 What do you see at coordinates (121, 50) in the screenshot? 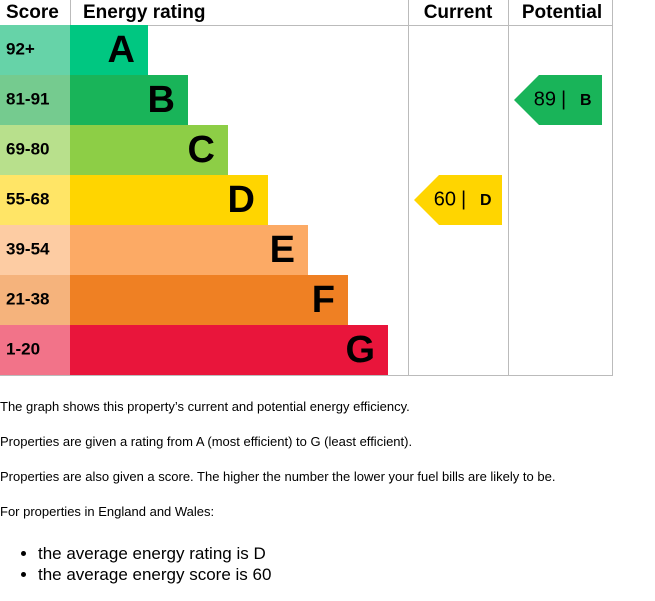
I see `rating-letter: A` at bounding box center [121, 50].